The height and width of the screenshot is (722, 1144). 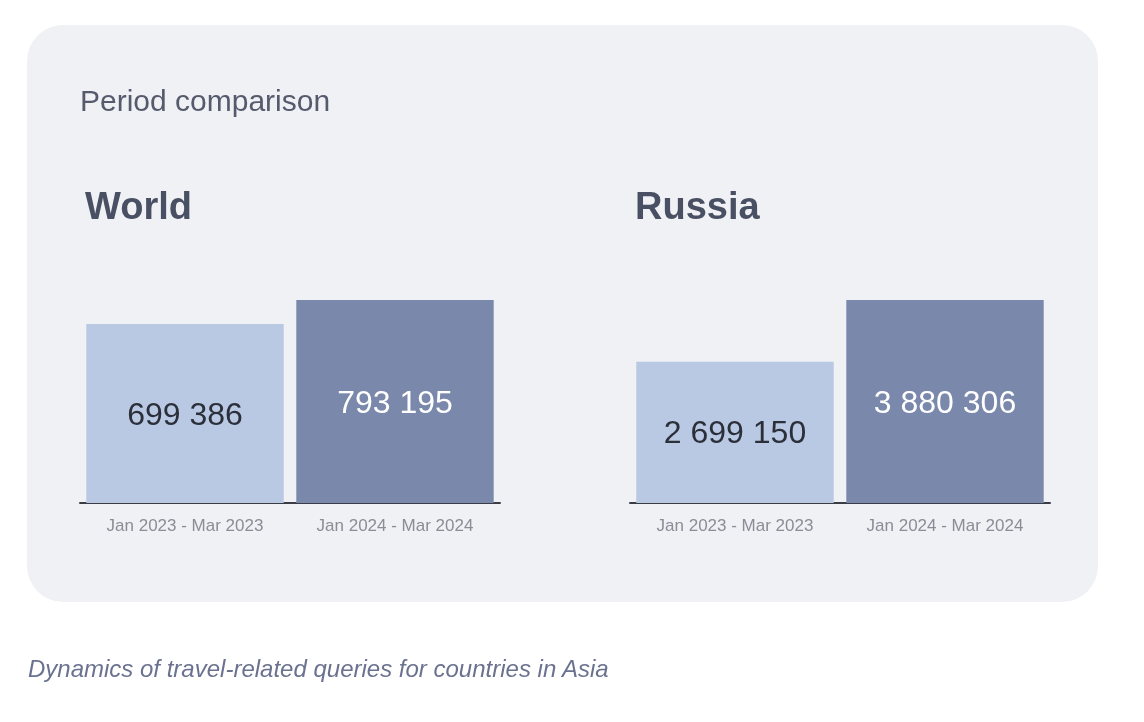 What do you see at coordinates (945, 401) in the screenshot?
I see `data-label: 3 880 306` at bounding box center [945, 401].